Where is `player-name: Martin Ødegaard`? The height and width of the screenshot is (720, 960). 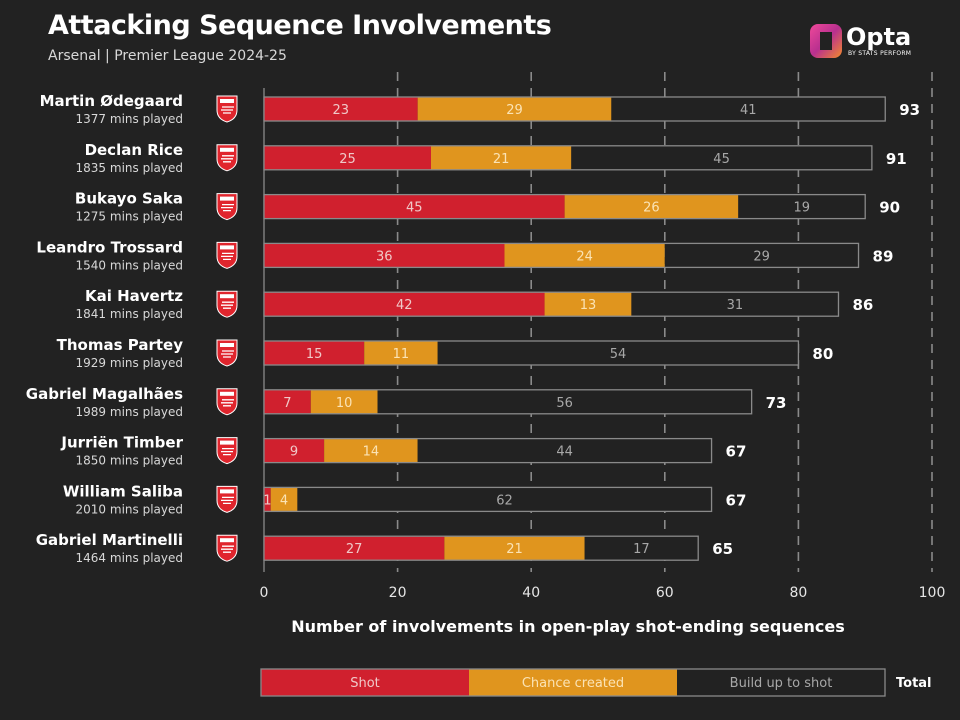 player-name: Martin Ødegaard is located at coordinates (111, 101).